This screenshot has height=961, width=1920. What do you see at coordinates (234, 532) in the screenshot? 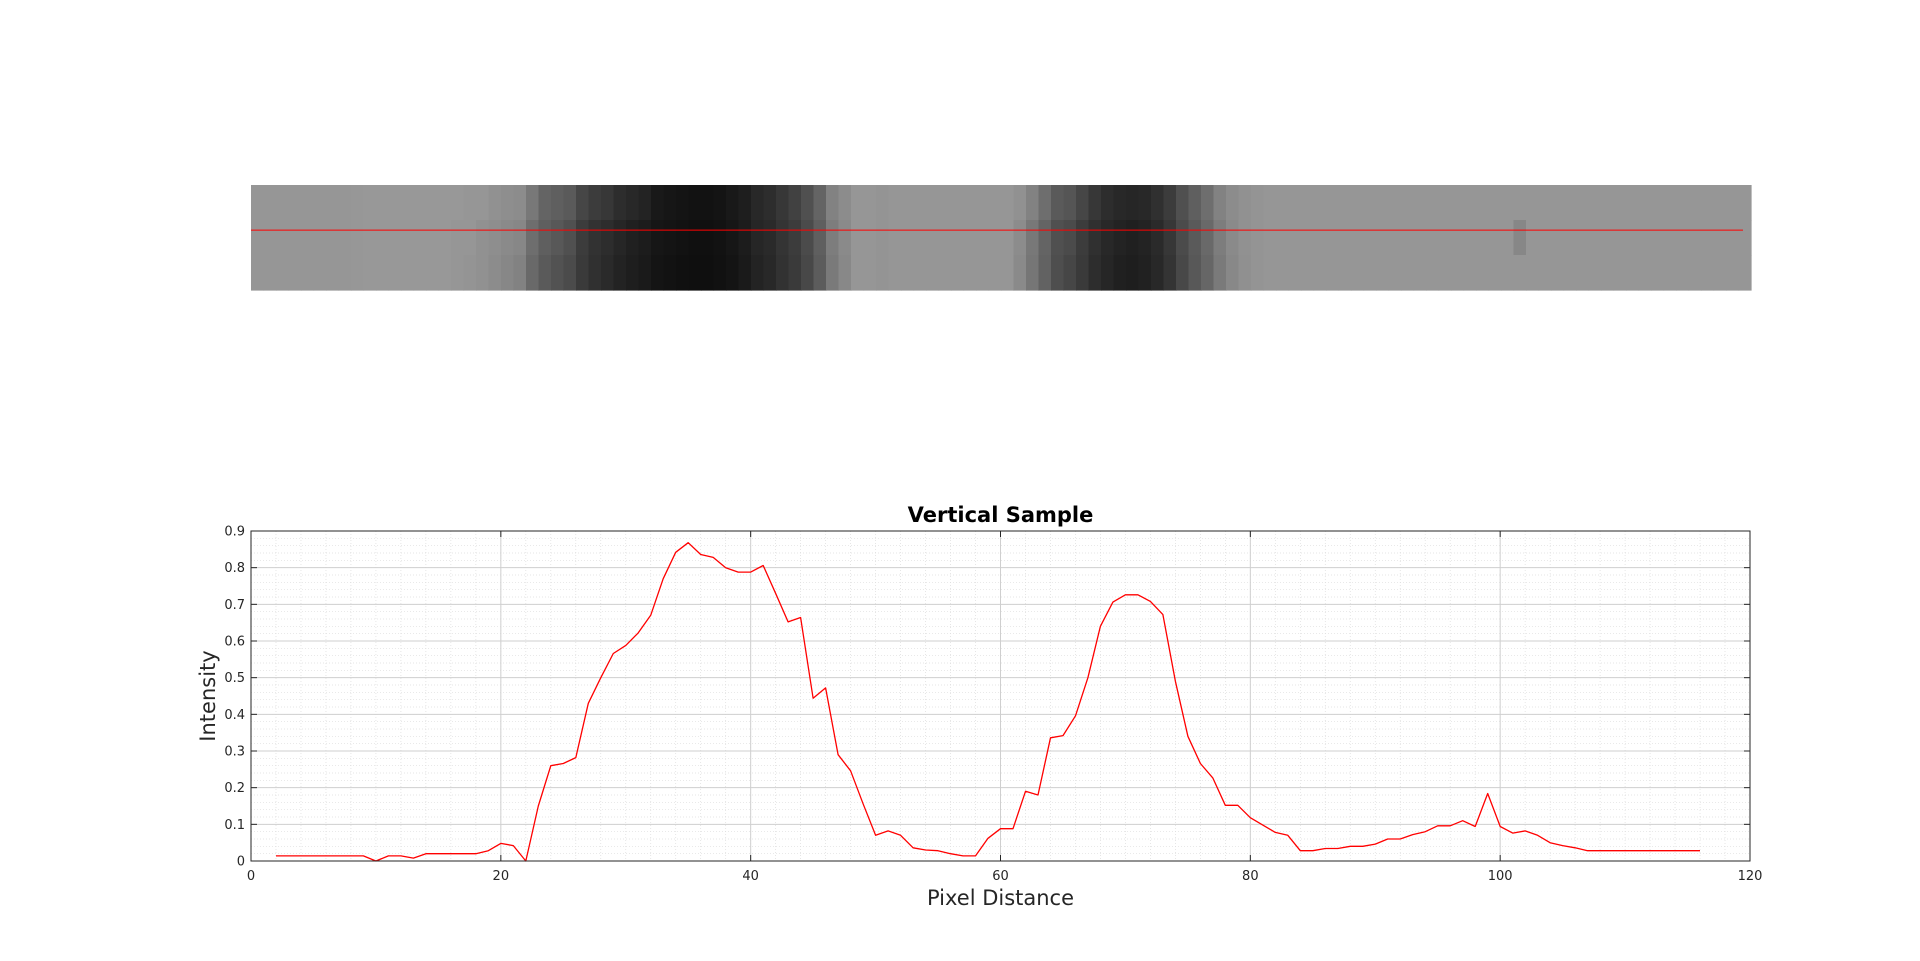
I see `y-tick-label: 0.9` at bounding box center [234, 532].